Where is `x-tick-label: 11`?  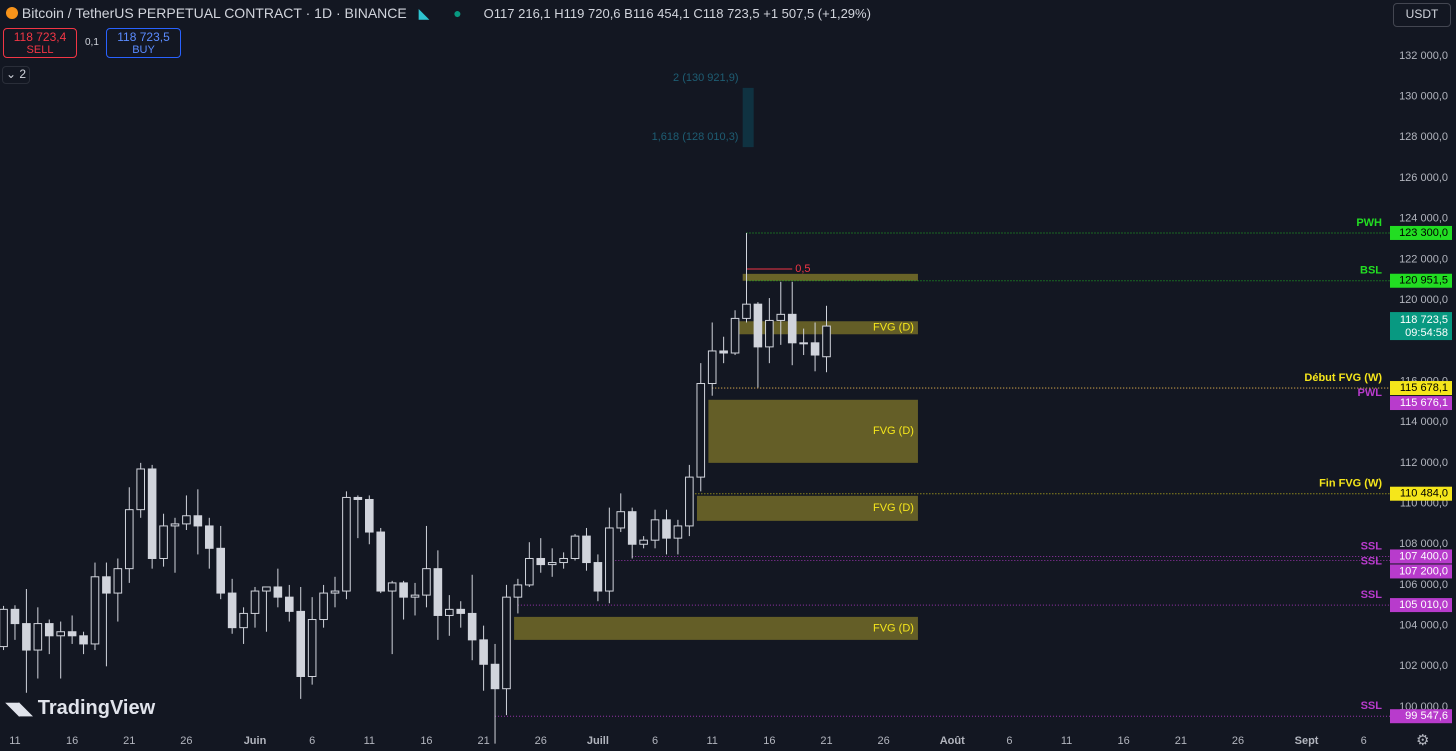
x-tick-label: 11 is located at coordinates (369, 741).